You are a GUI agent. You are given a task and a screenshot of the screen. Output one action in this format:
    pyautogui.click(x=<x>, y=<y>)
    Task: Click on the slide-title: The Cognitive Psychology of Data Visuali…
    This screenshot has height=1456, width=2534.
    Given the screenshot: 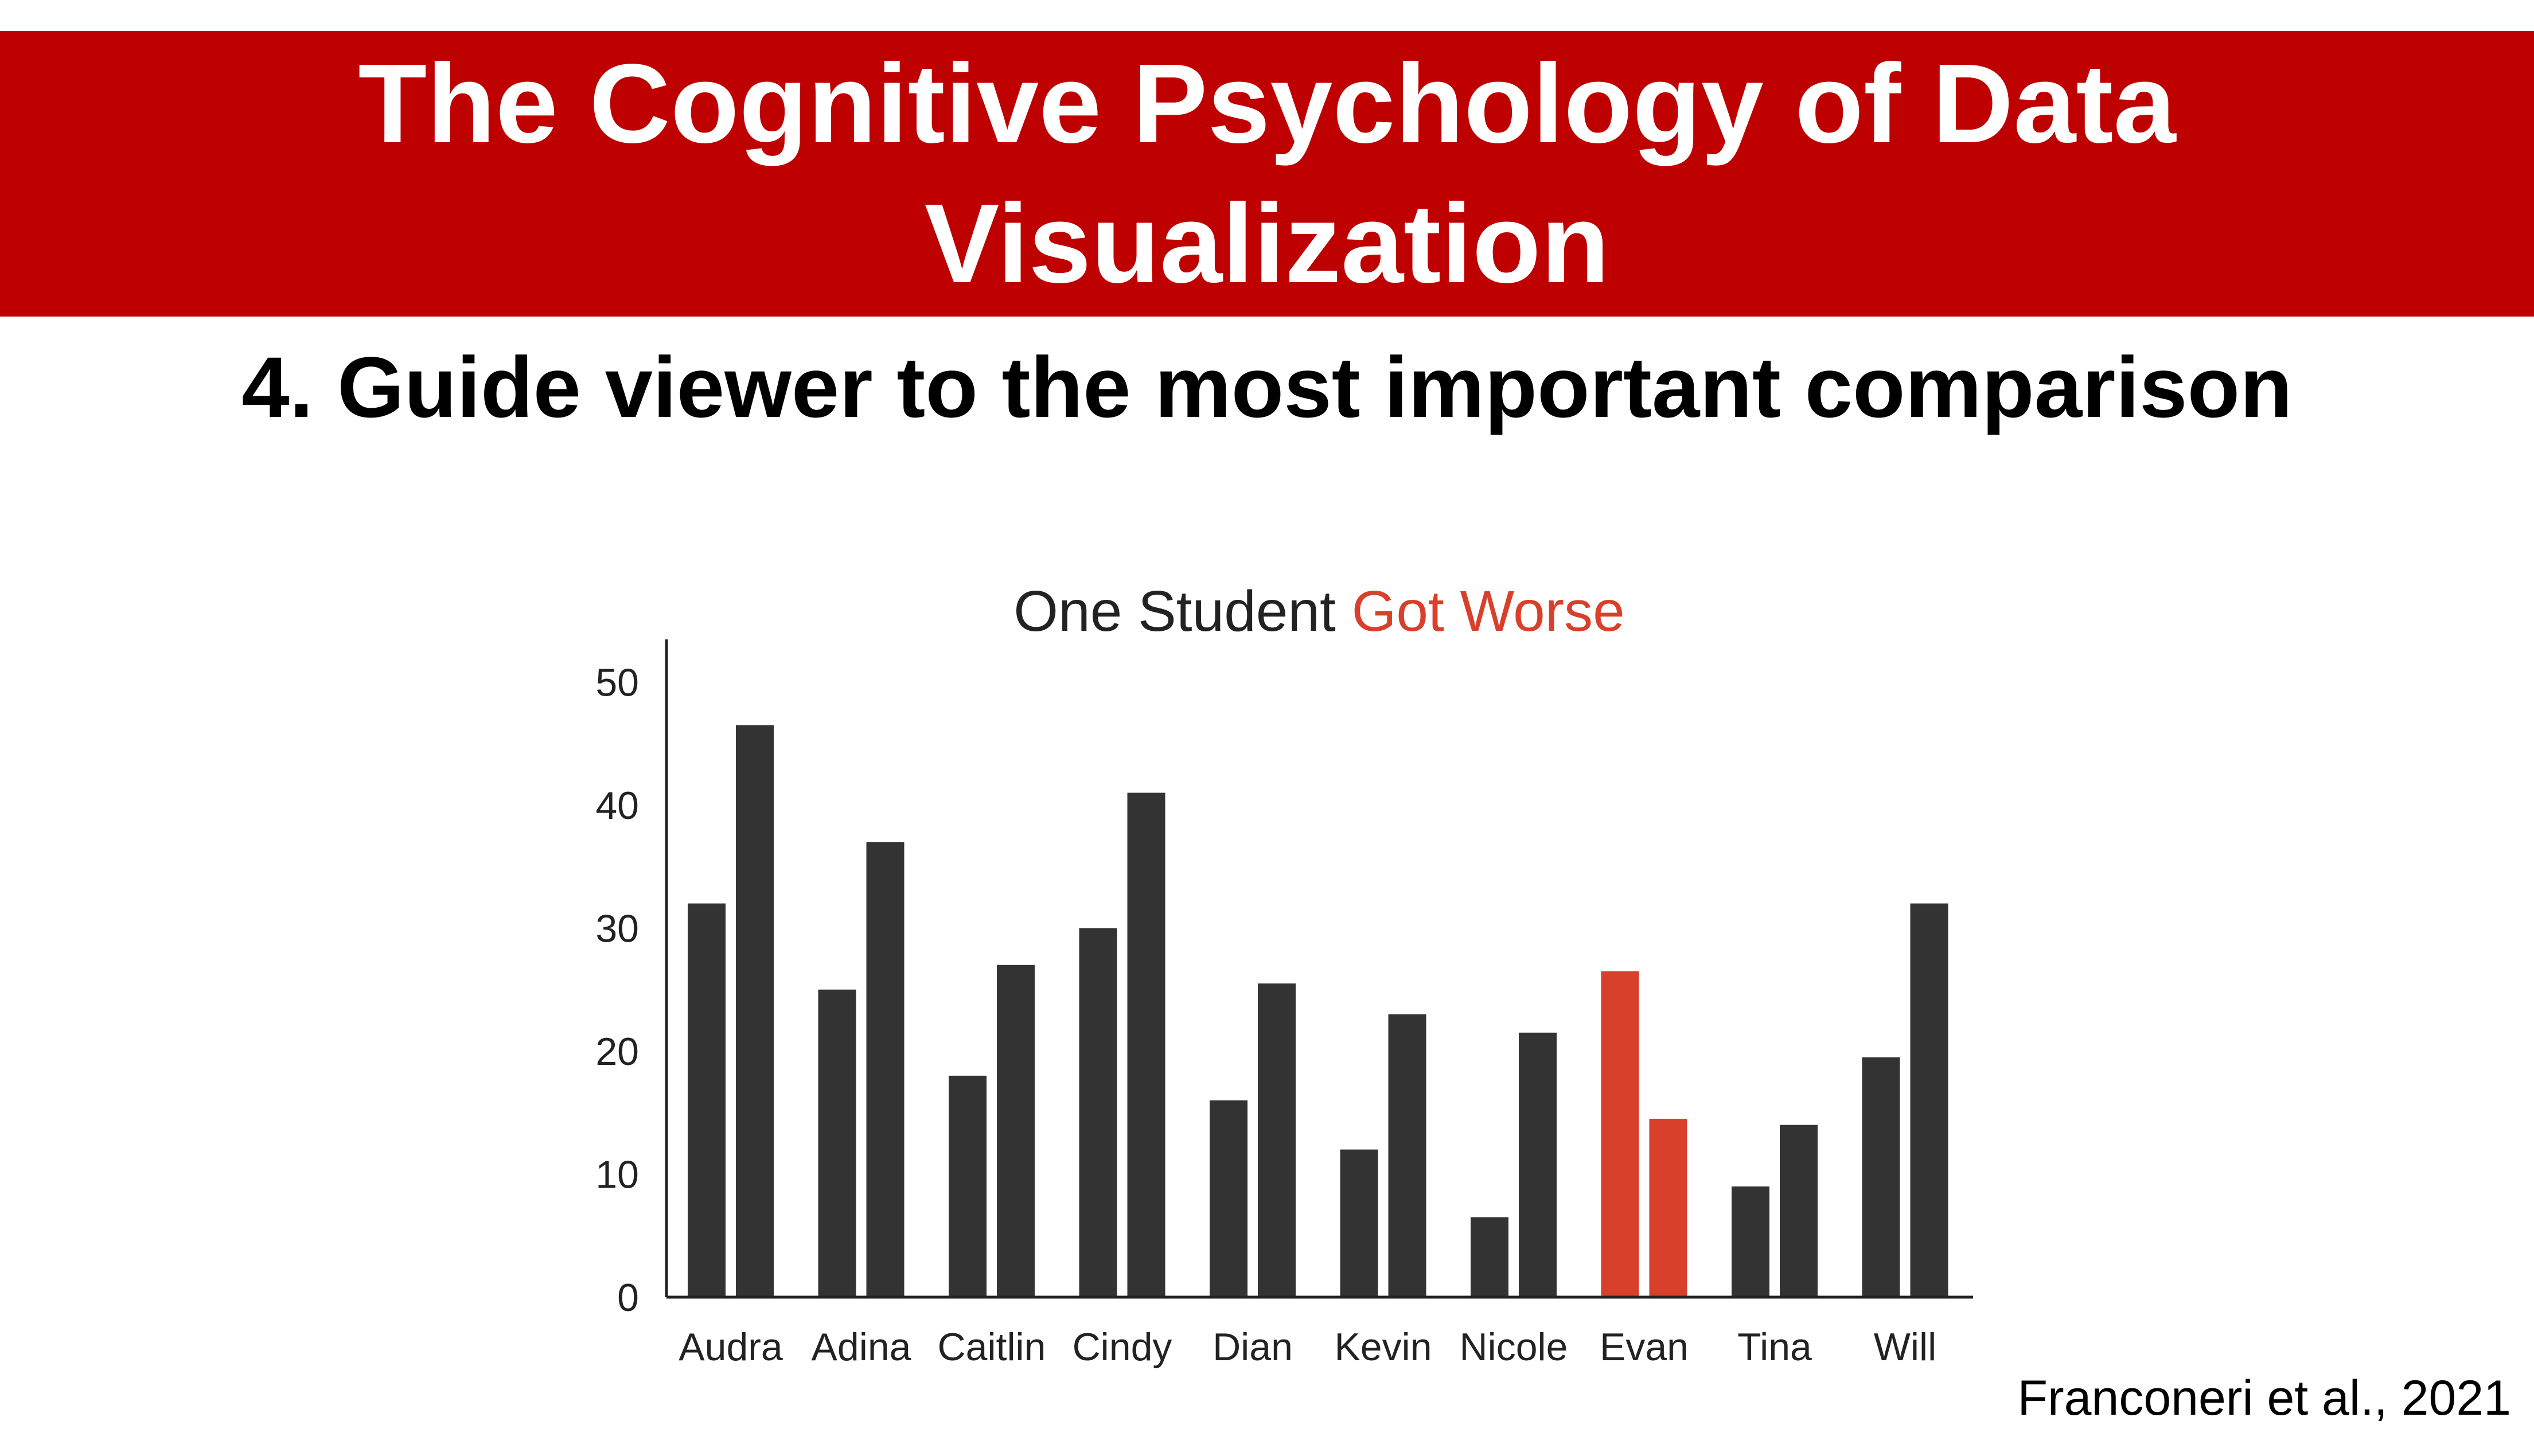 What is the action you would take?
    pyautogui.click(x=1267, y=173)
    